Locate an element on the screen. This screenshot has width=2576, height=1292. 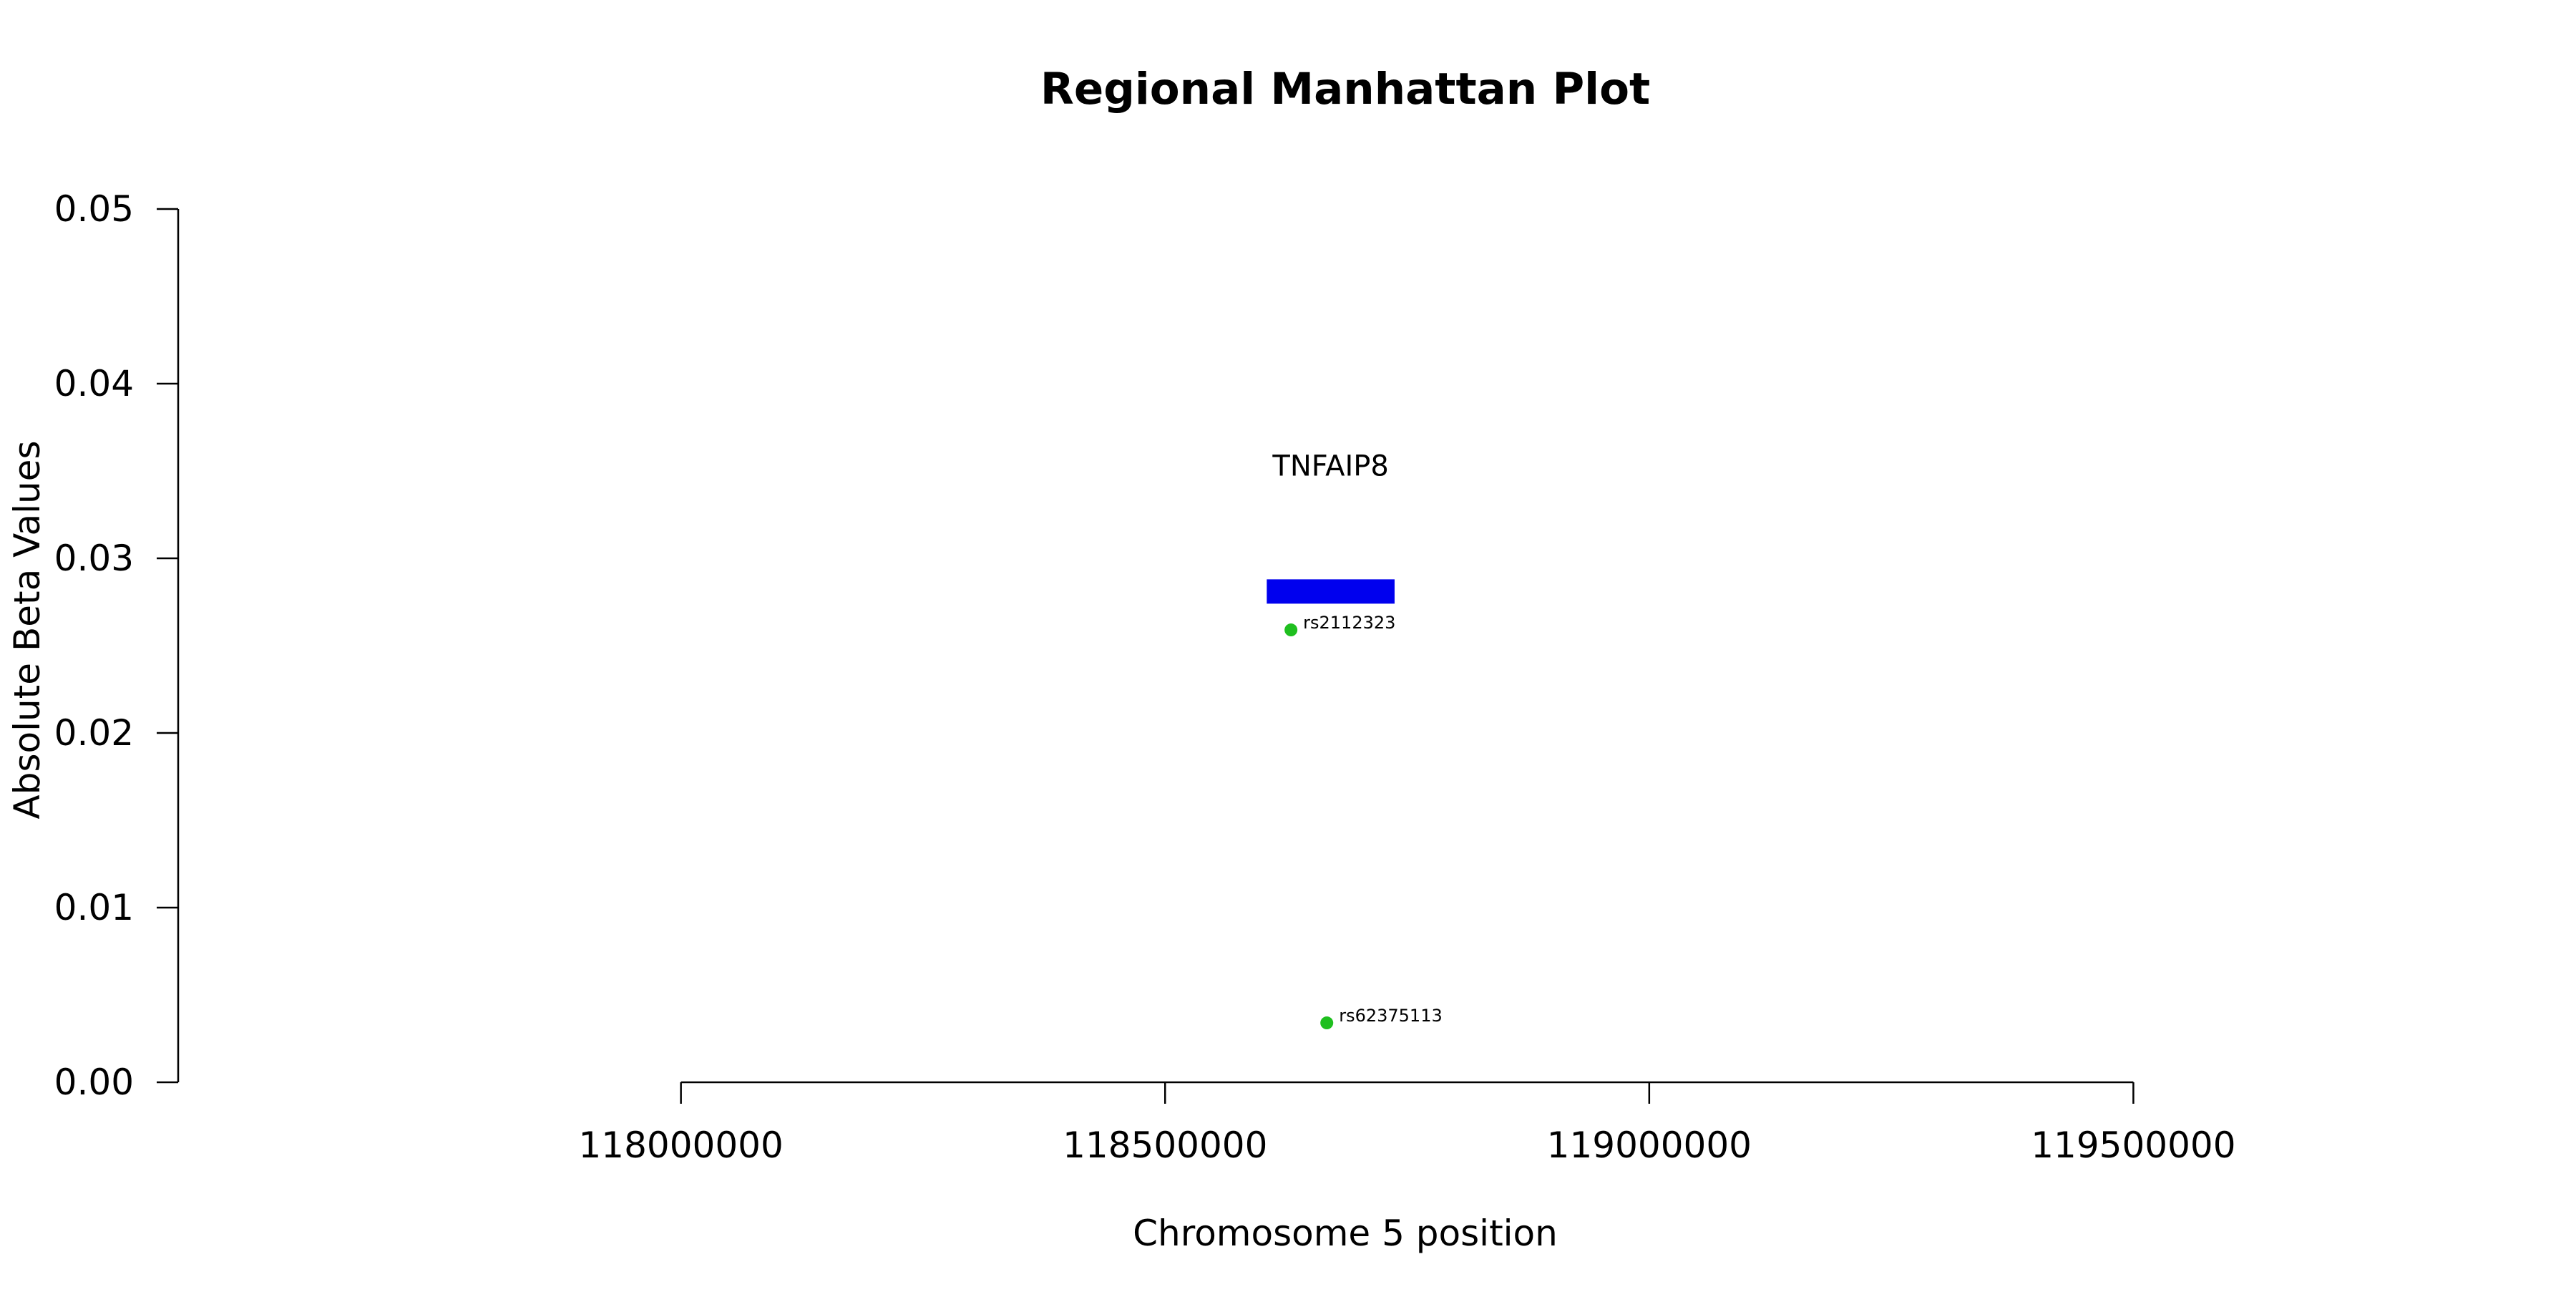
y-tick-label: 0.04 is located at coordinates (94, 383).